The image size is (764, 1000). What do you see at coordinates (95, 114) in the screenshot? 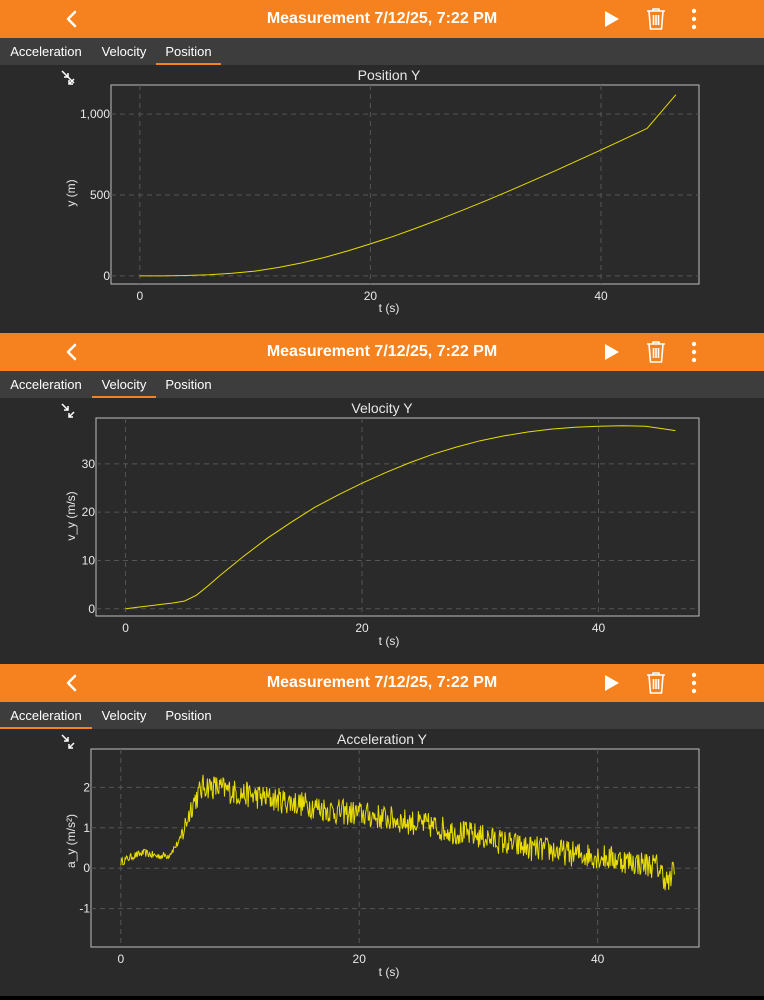
I see `y-tick-label: 1,000` at bounding box center [95, 114].